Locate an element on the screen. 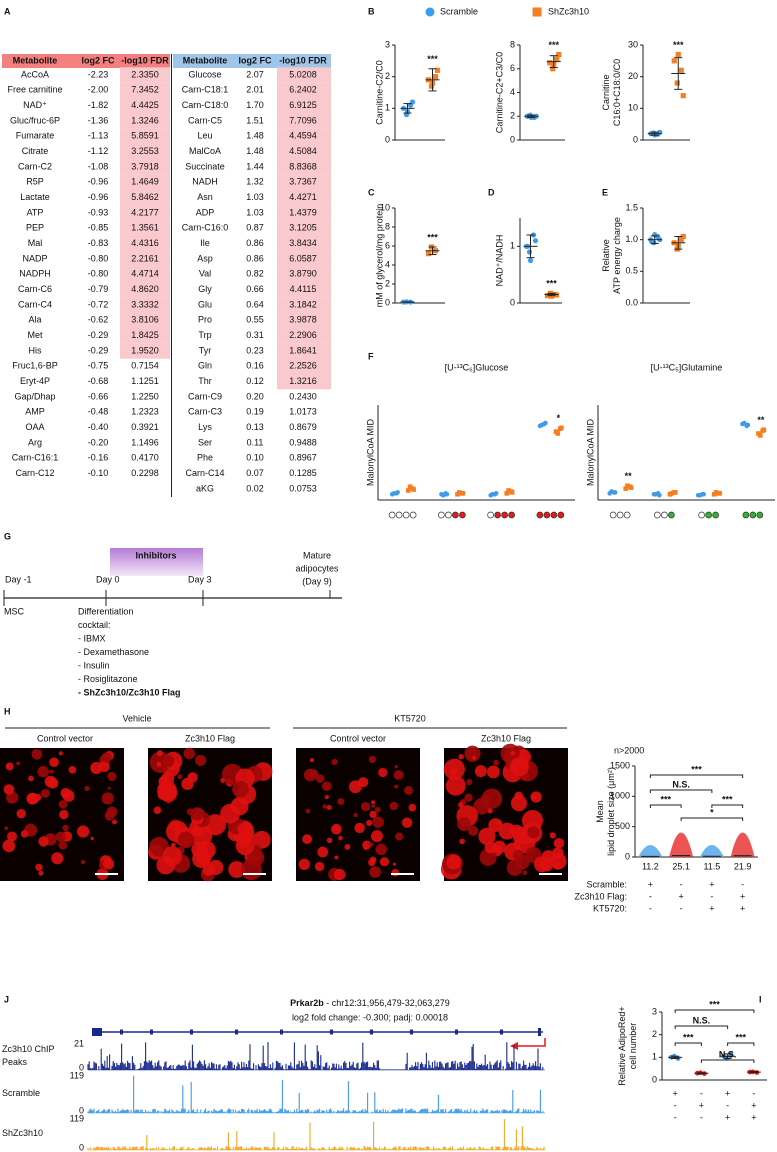 This screenshot has width=777, height=1152. table-cell: Leu is located at coordinates (204, 136).